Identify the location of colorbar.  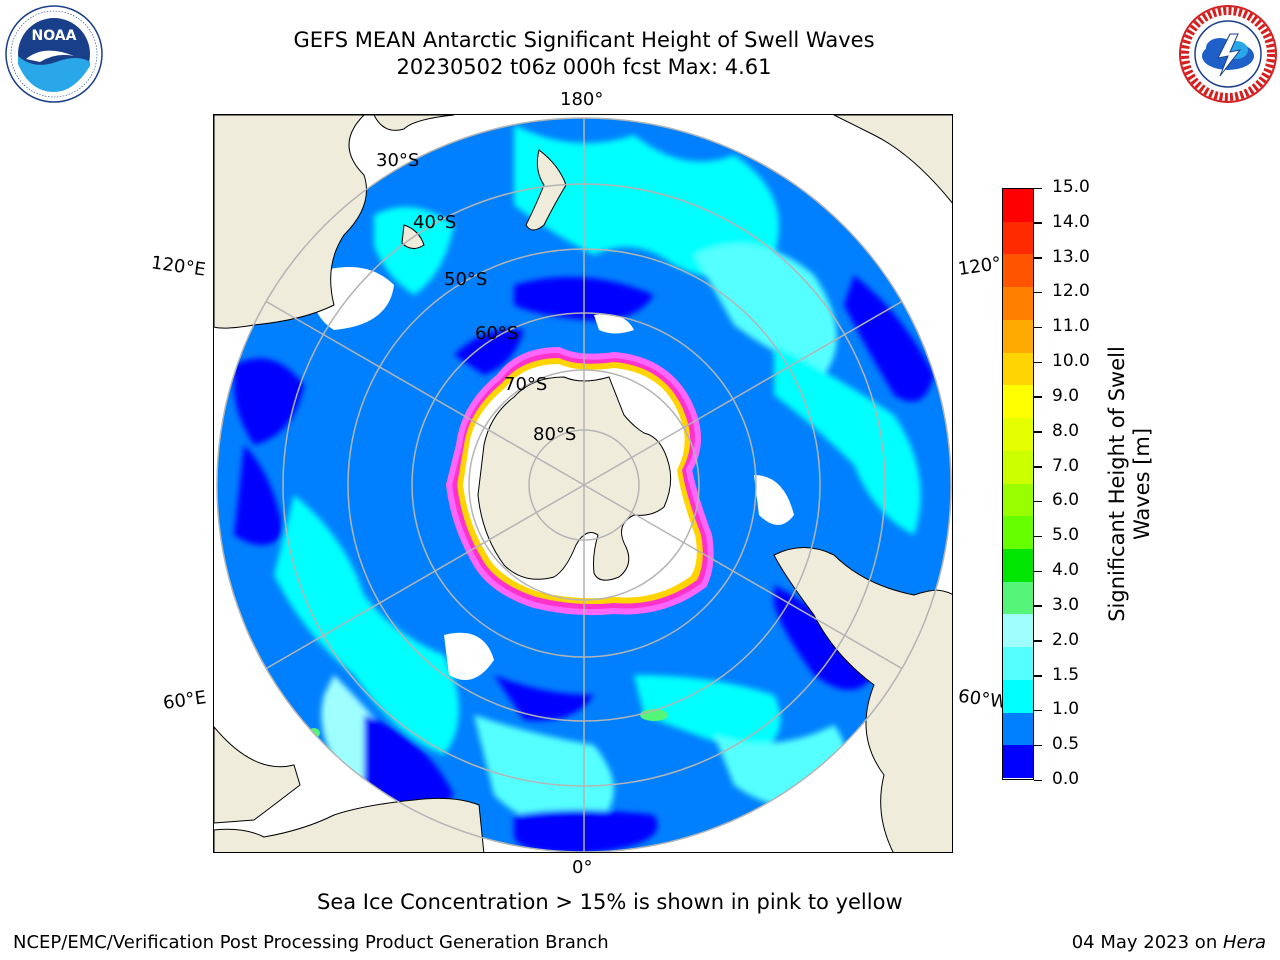
(1018, 484).